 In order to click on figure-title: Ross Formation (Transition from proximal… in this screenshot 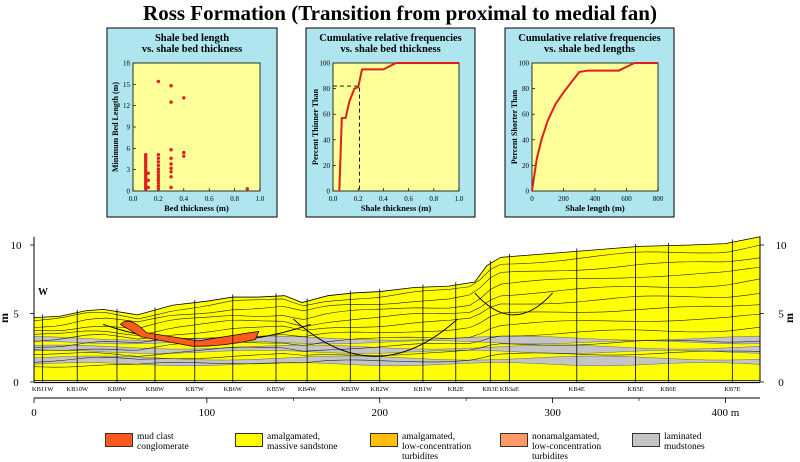, I will do `click(400, 13)`.